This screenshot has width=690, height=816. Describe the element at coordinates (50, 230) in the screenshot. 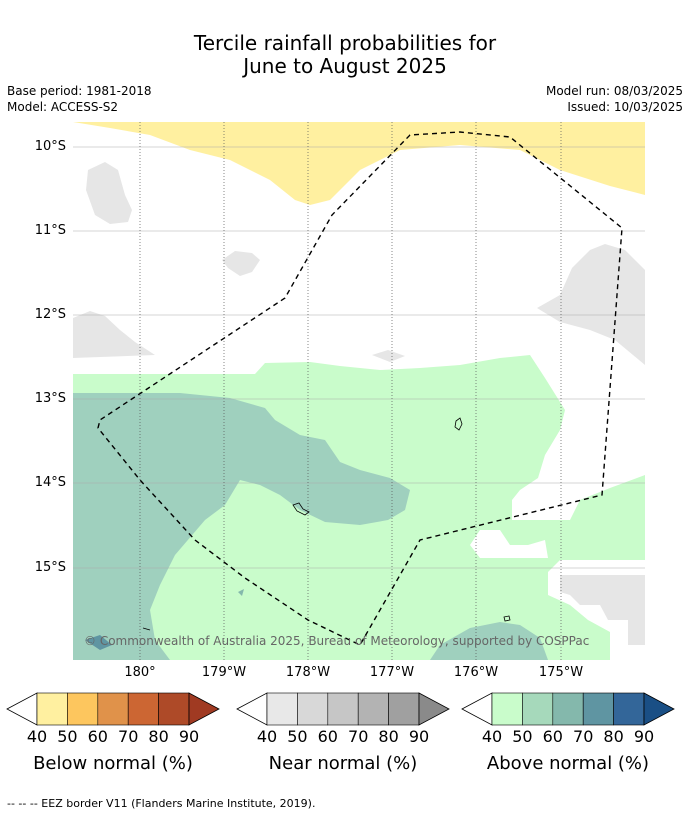

I see `latitude-label: 11°S` at that location.